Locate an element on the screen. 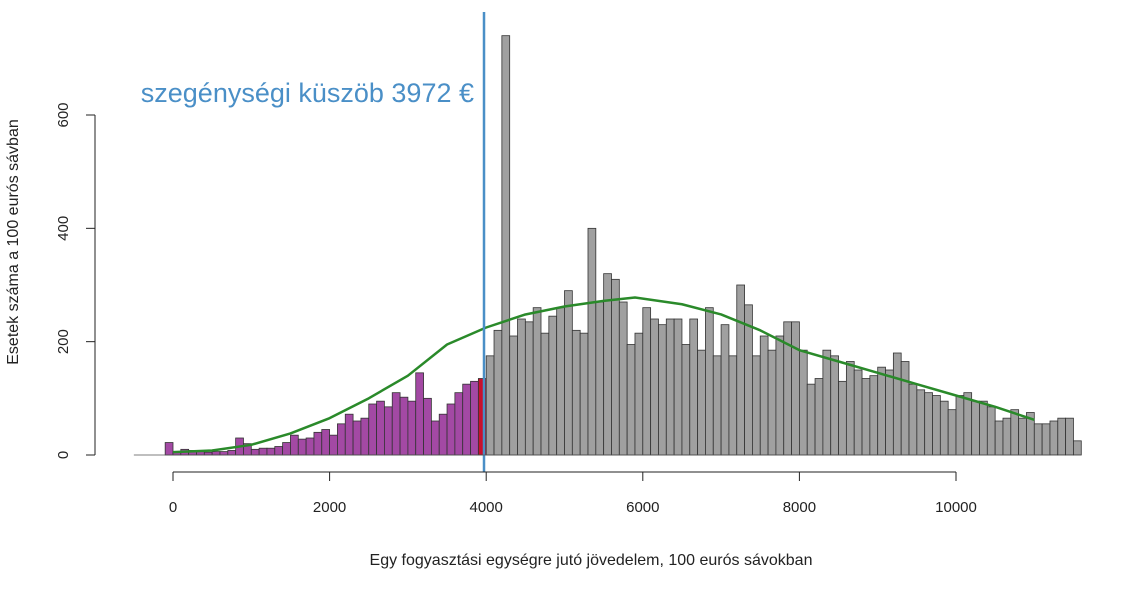 This screenshot has width=1133, height=591. y-axis-title: Esetek száma a 100 eurós sávban is located at coordinates (13, 241).